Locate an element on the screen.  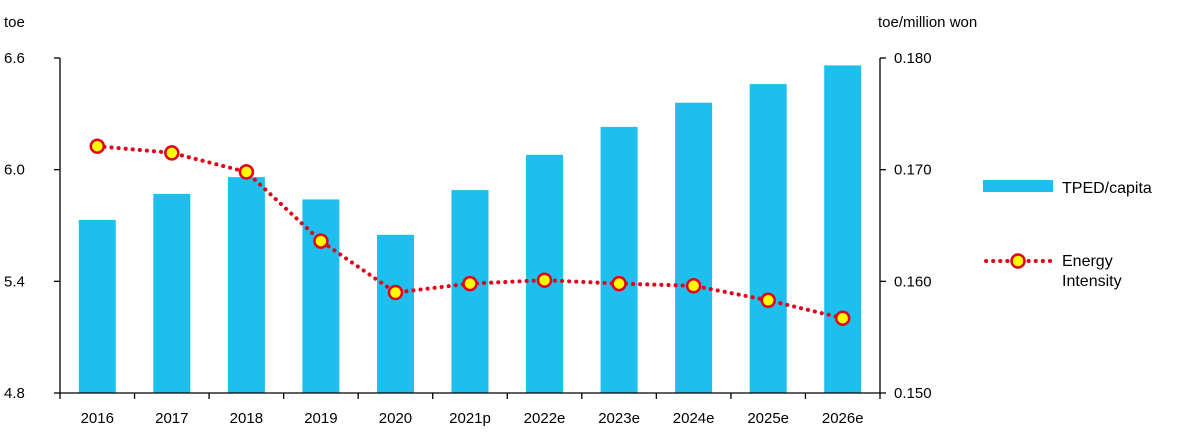
bar-2016 is located at coordinates (97, 306).